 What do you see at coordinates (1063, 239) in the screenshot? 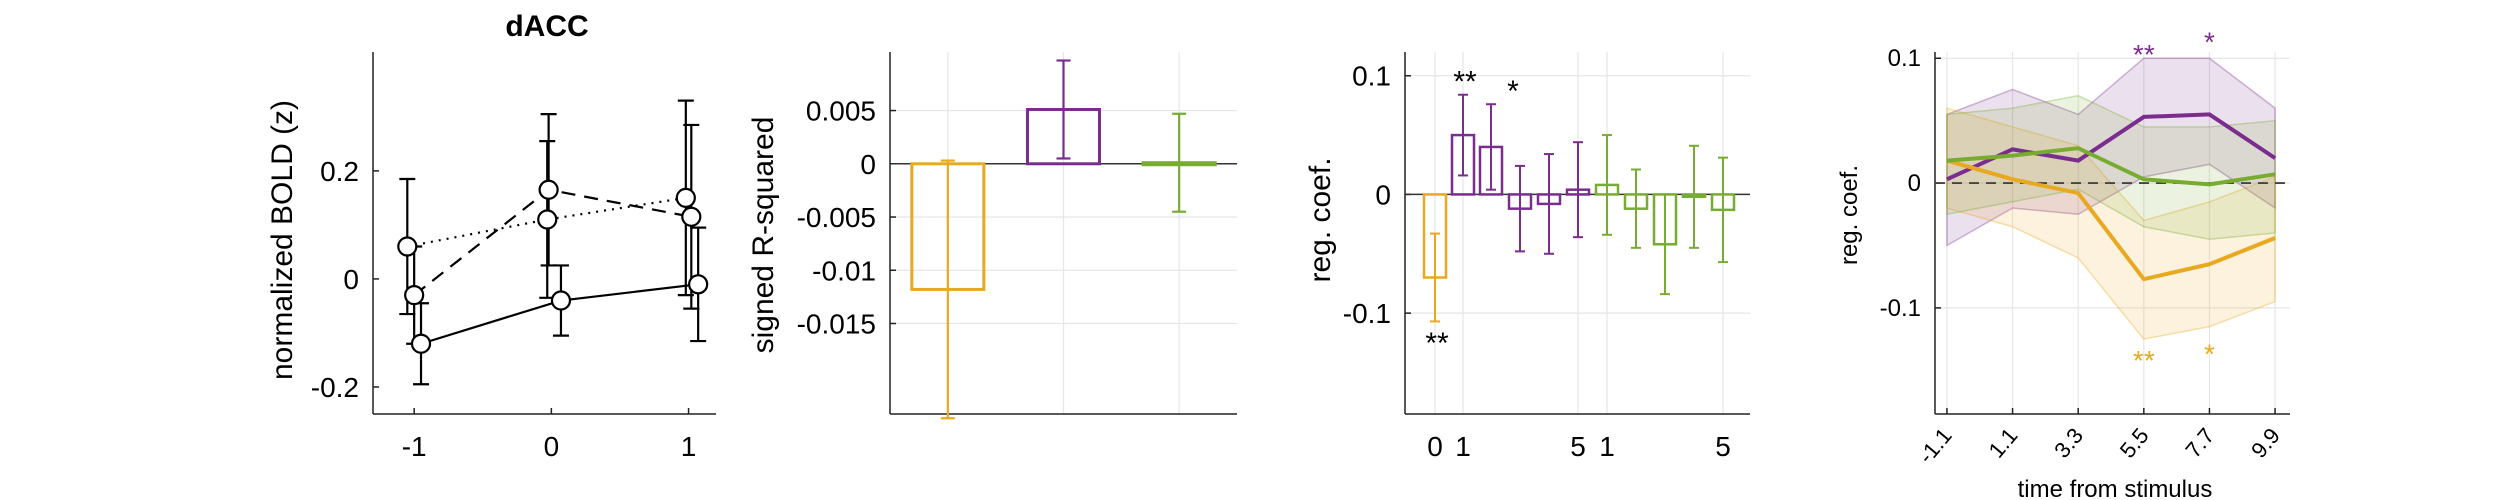
I see `panel-b-bar-layer` at bounding box center [1063, 239].